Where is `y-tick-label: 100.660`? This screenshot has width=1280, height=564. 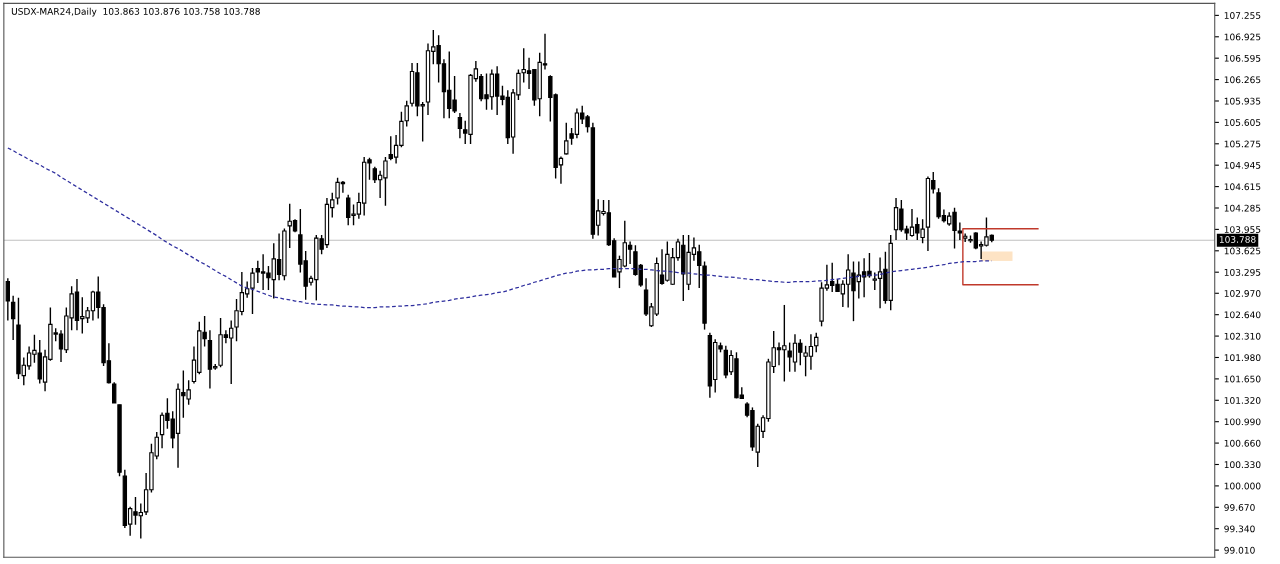
y-tick-label: 100.660 is located at coordinates (1242, 443).